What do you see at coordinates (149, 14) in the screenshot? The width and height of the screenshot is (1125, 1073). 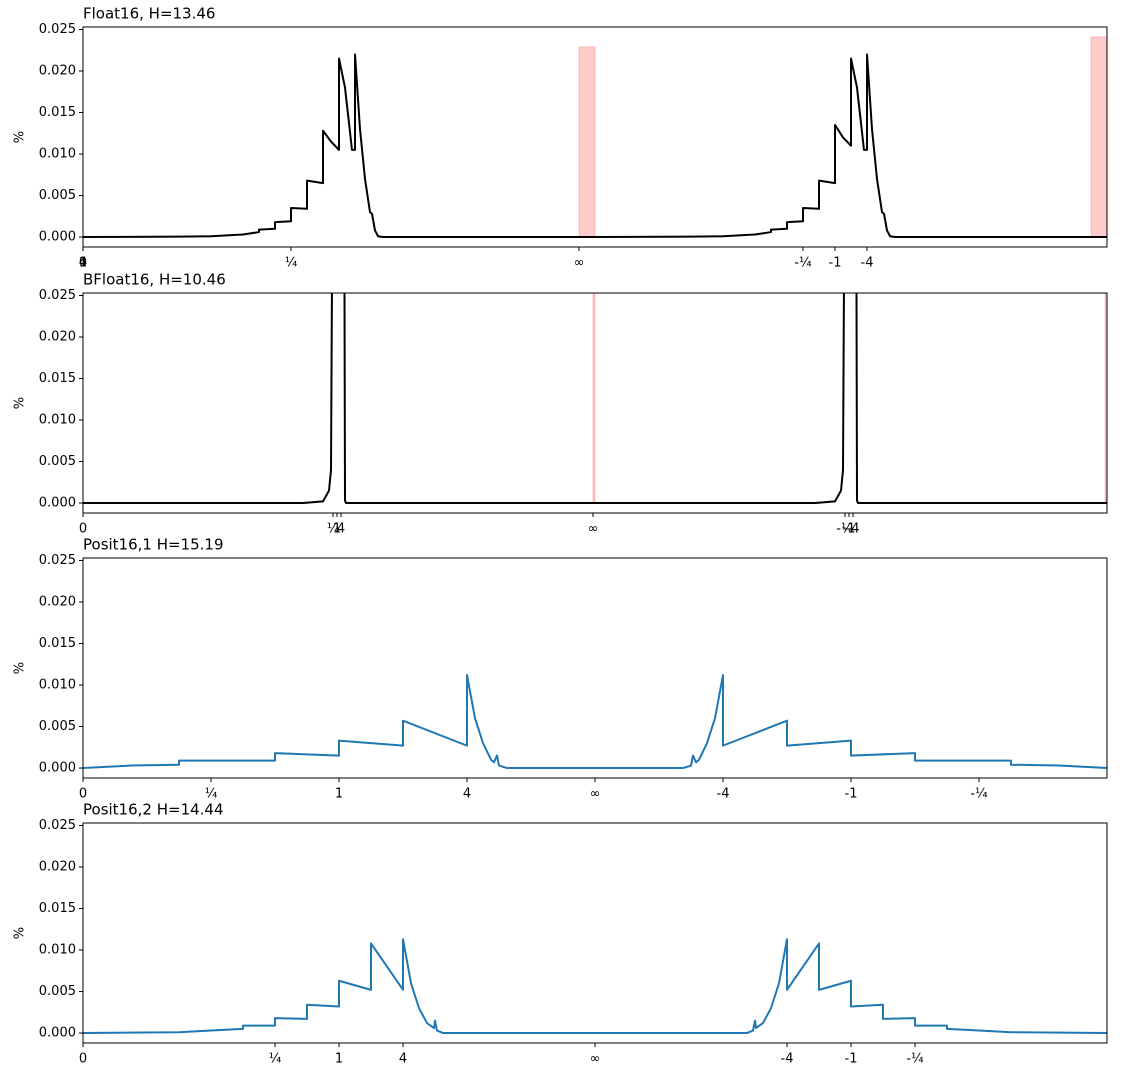 I see `subplot-title: Float16, H=13.46` at bounding box center [149, 14].